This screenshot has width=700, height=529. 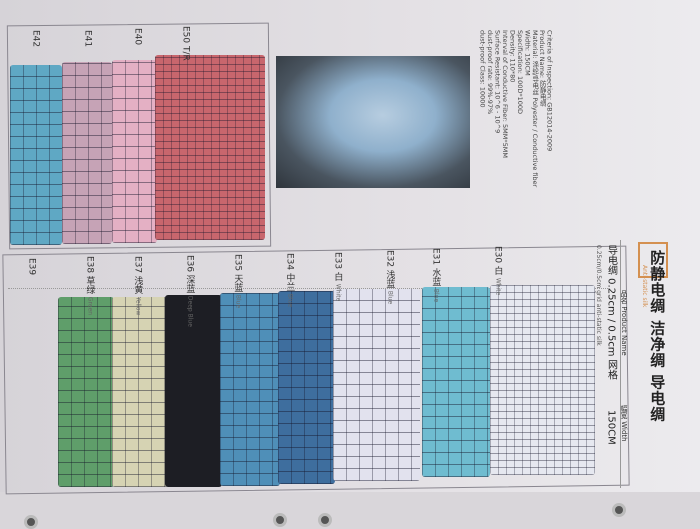 What do you see at coordinates (237, 283) in the screenshot?
I see `label-name: 天蓝` at bounding box center [237, 283].